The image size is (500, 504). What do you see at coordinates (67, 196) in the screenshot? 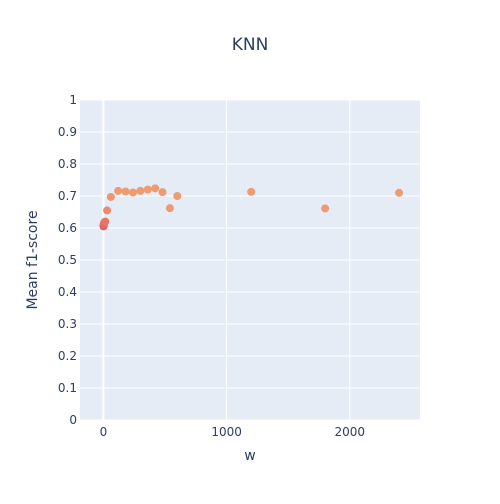
I see `y-tick-label: 0.7` at bounding box center [67, 196].